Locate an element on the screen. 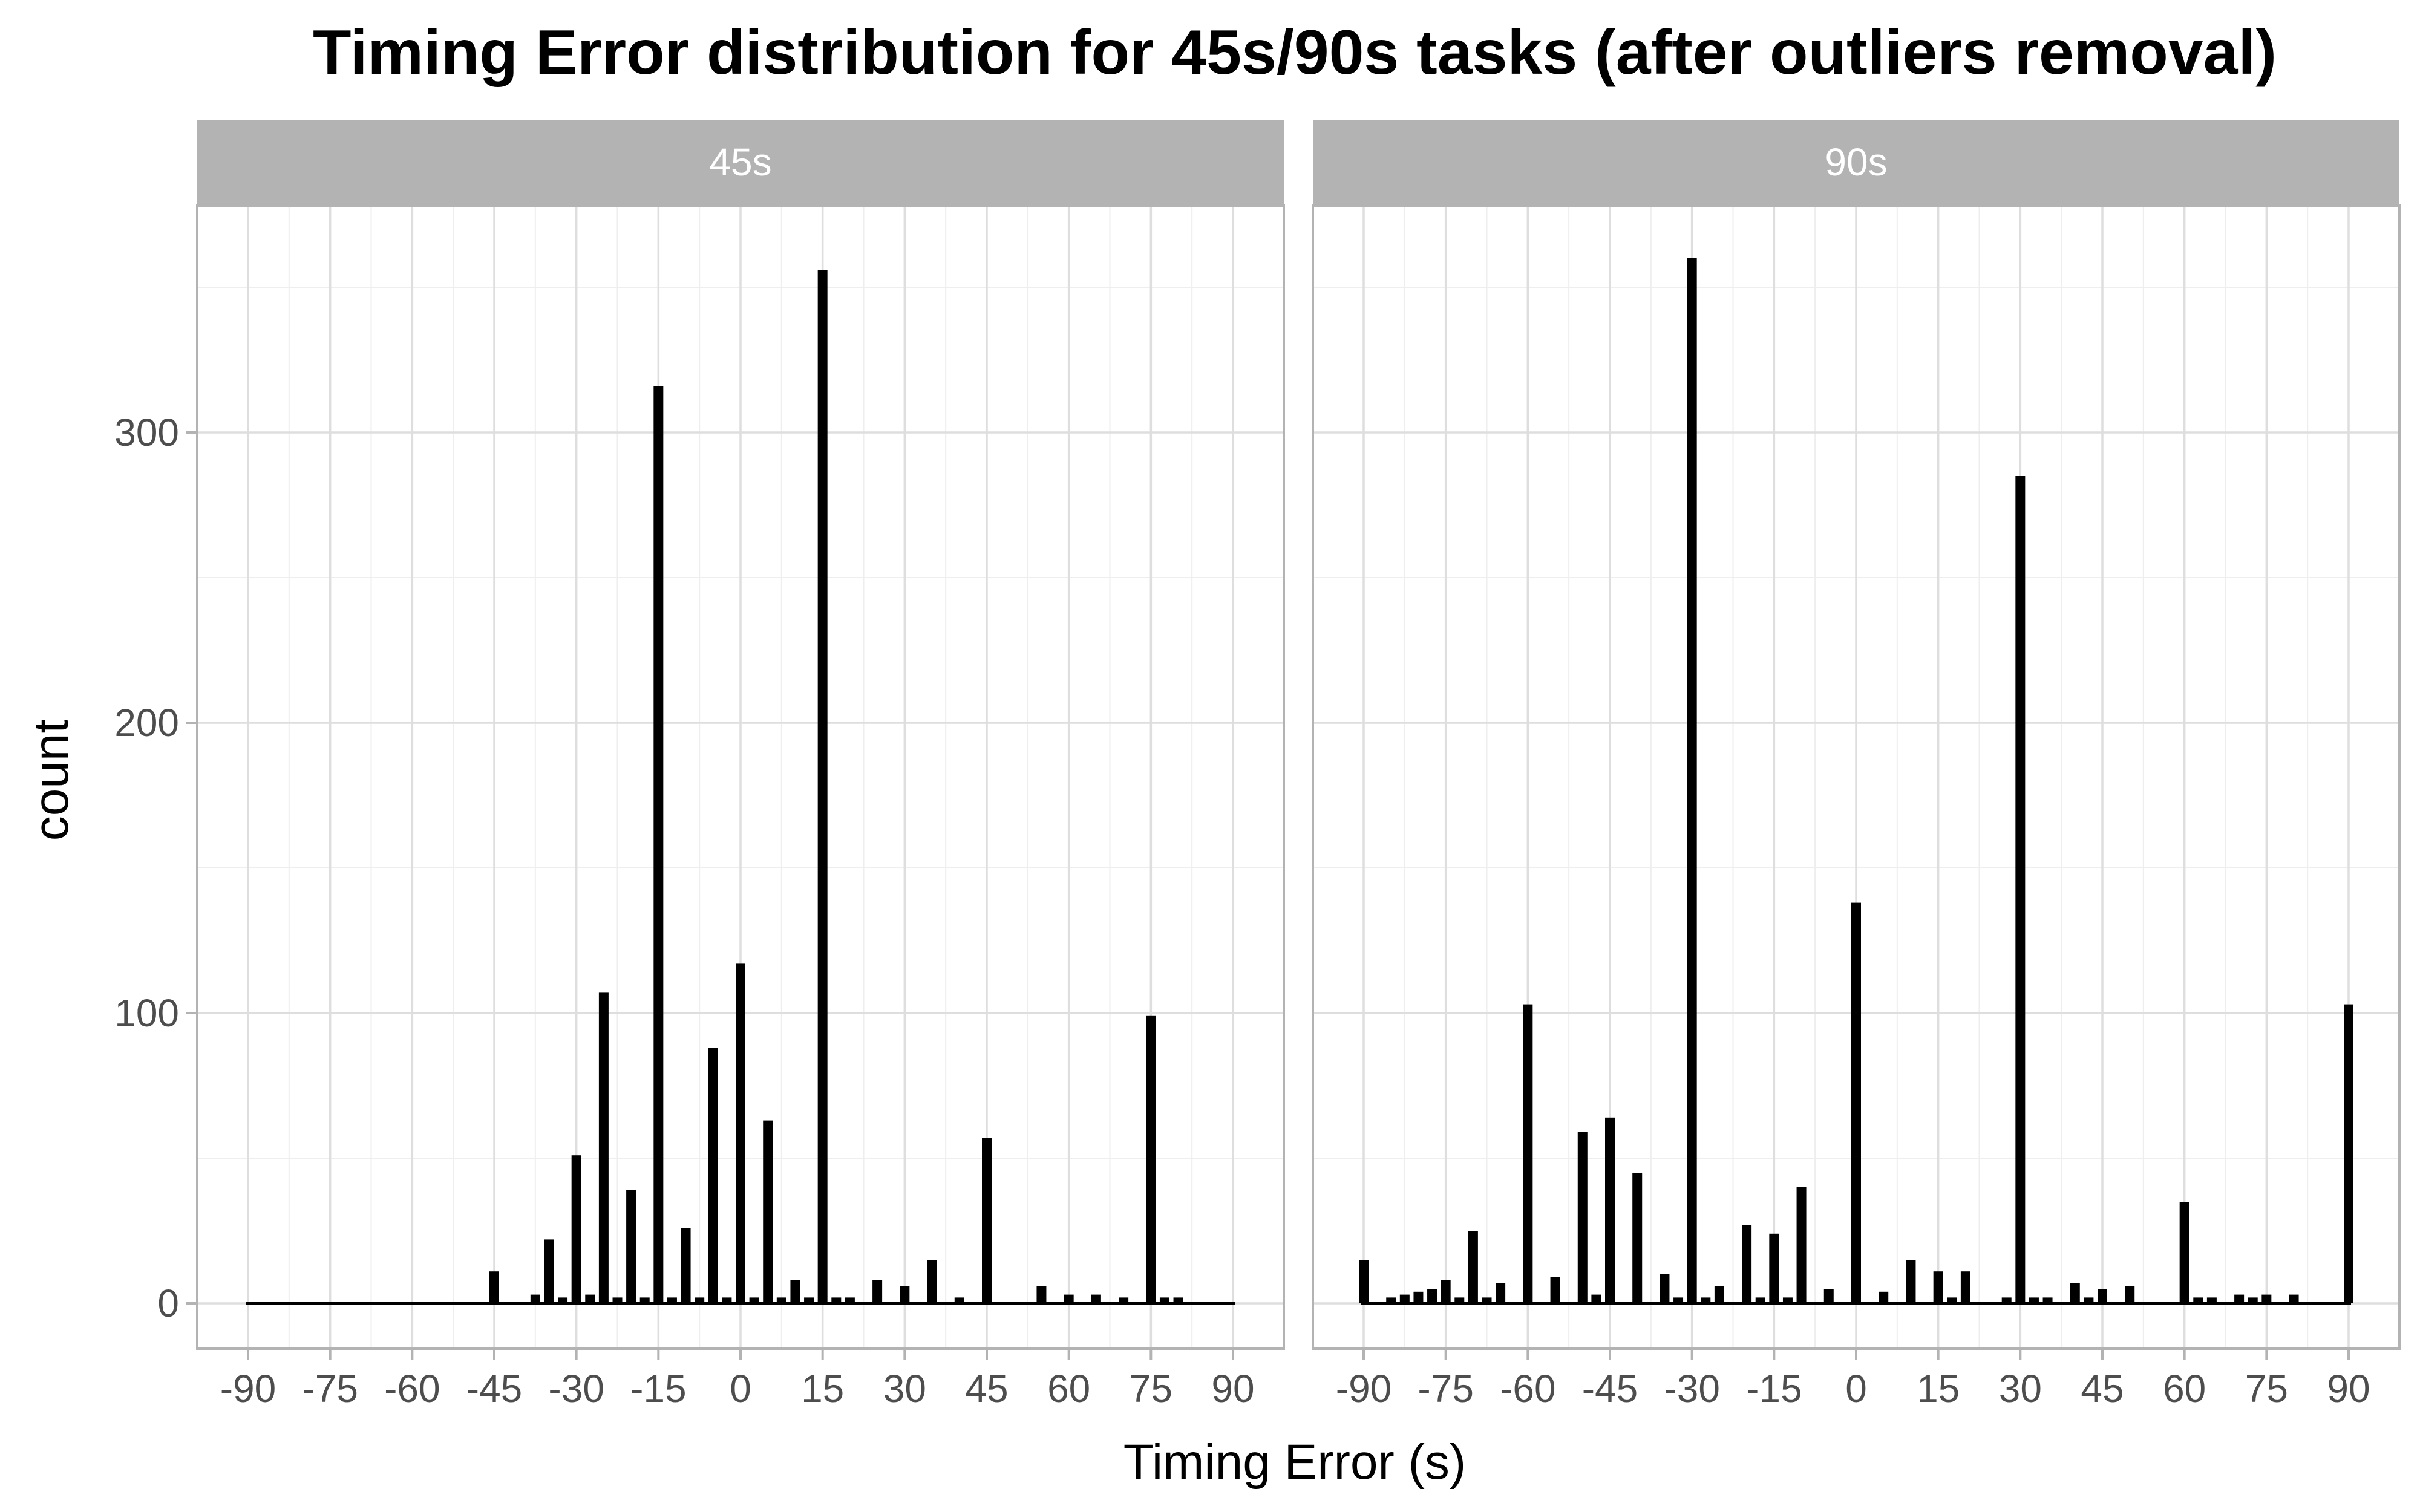 This screenshot has width=2420, height=1512. y-tick-label: 100 is located at coordinates (146, 1013).